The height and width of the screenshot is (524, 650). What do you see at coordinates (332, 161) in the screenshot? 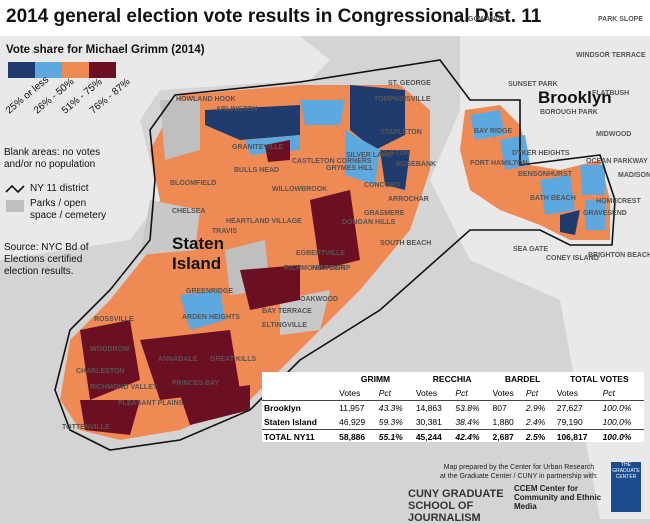
I see `place-label: CASTLETON CORNERS` at bounding box center [332, 161].